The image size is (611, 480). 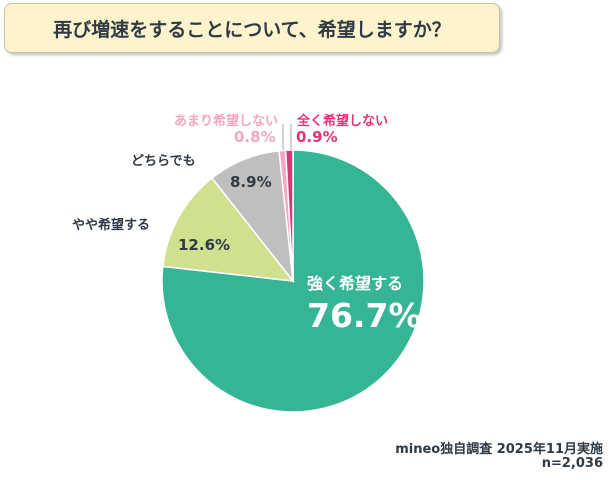 I want to click on label-somewhat-want: やや希望する, so click(x=111, y=225).